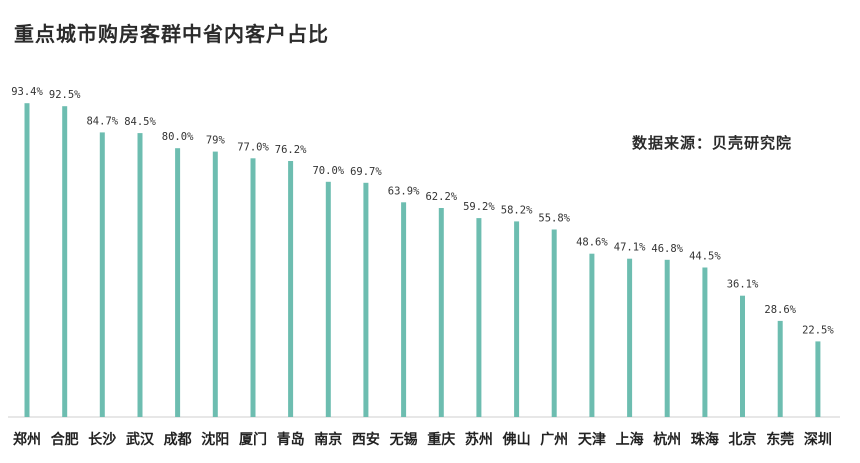 The height and width of the screenshot is (463, 860). What do you see at coordinates (630, 337) in the screenshot?
I see `bar-上海` at bounding box center [630, 337].